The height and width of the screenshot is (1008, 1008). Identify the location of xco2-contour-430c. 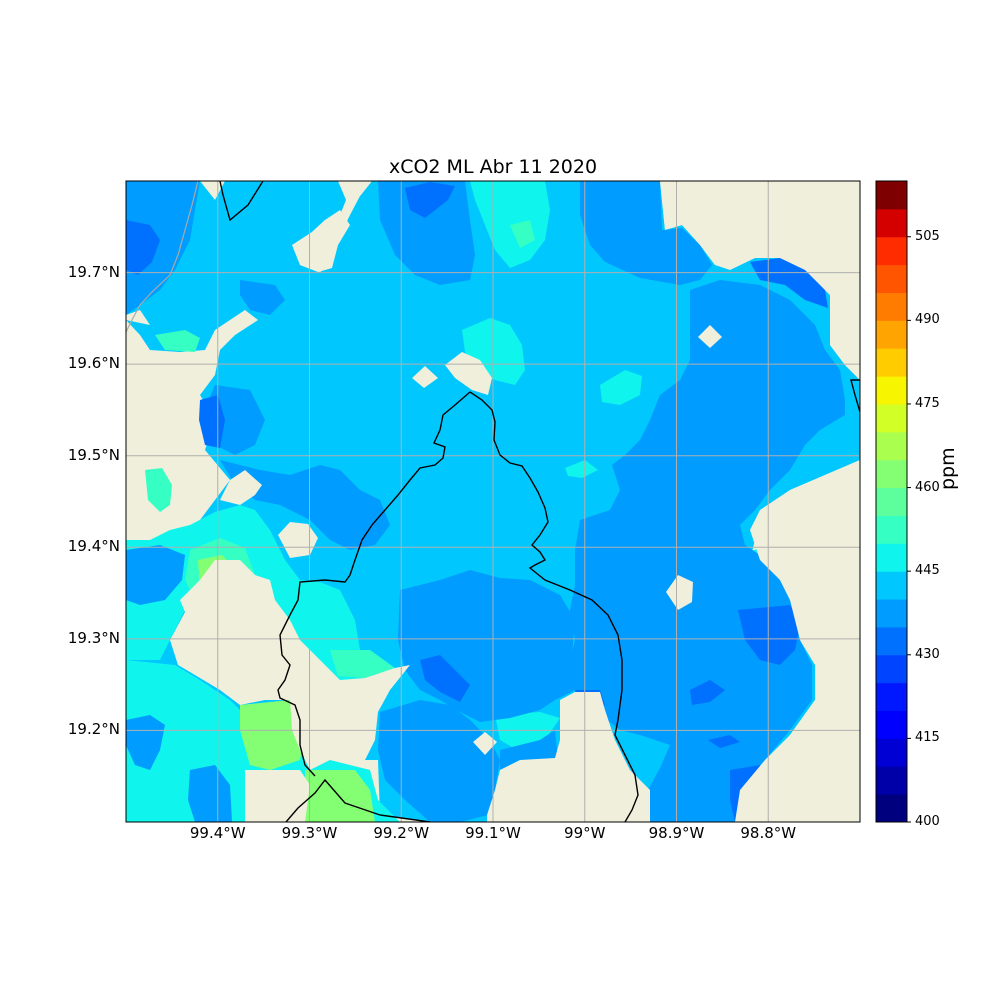
(646, 233).